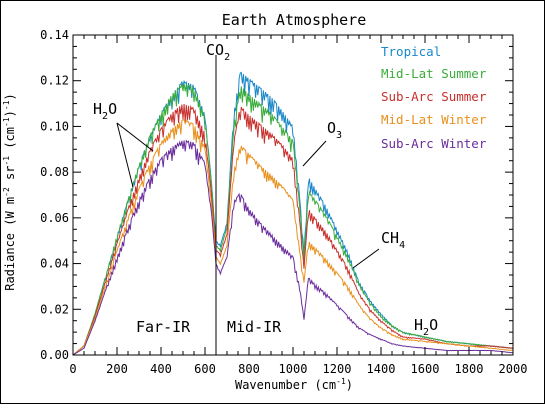  Describe the element at coordinates (117, 369) in the screenshot. I see `x-tick-label-200: 200` at that location.